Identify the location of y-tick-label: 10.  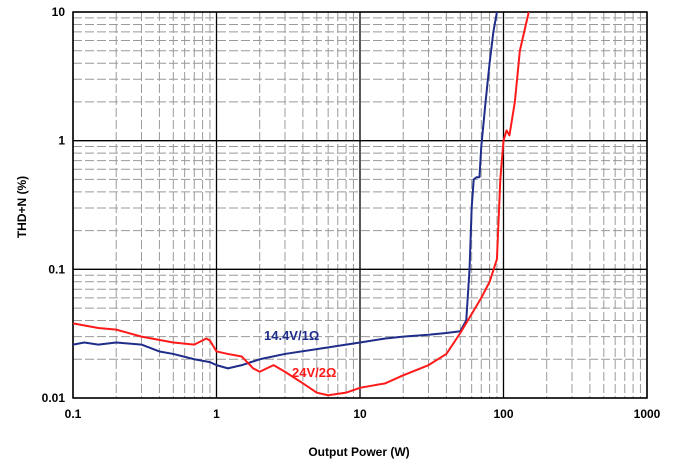
(59, 12).